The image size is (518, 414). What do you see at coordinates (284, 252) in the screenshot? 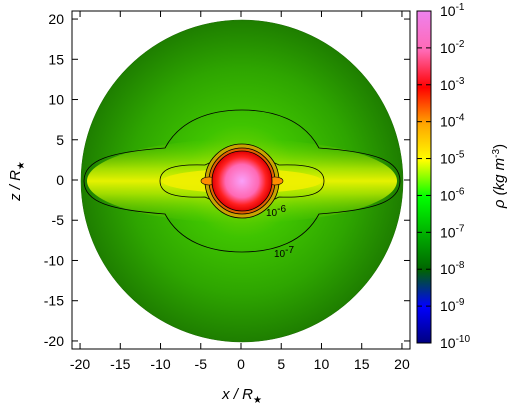
I see `contour-label-1e-7: 10-7` at bounding box center [284, 252].